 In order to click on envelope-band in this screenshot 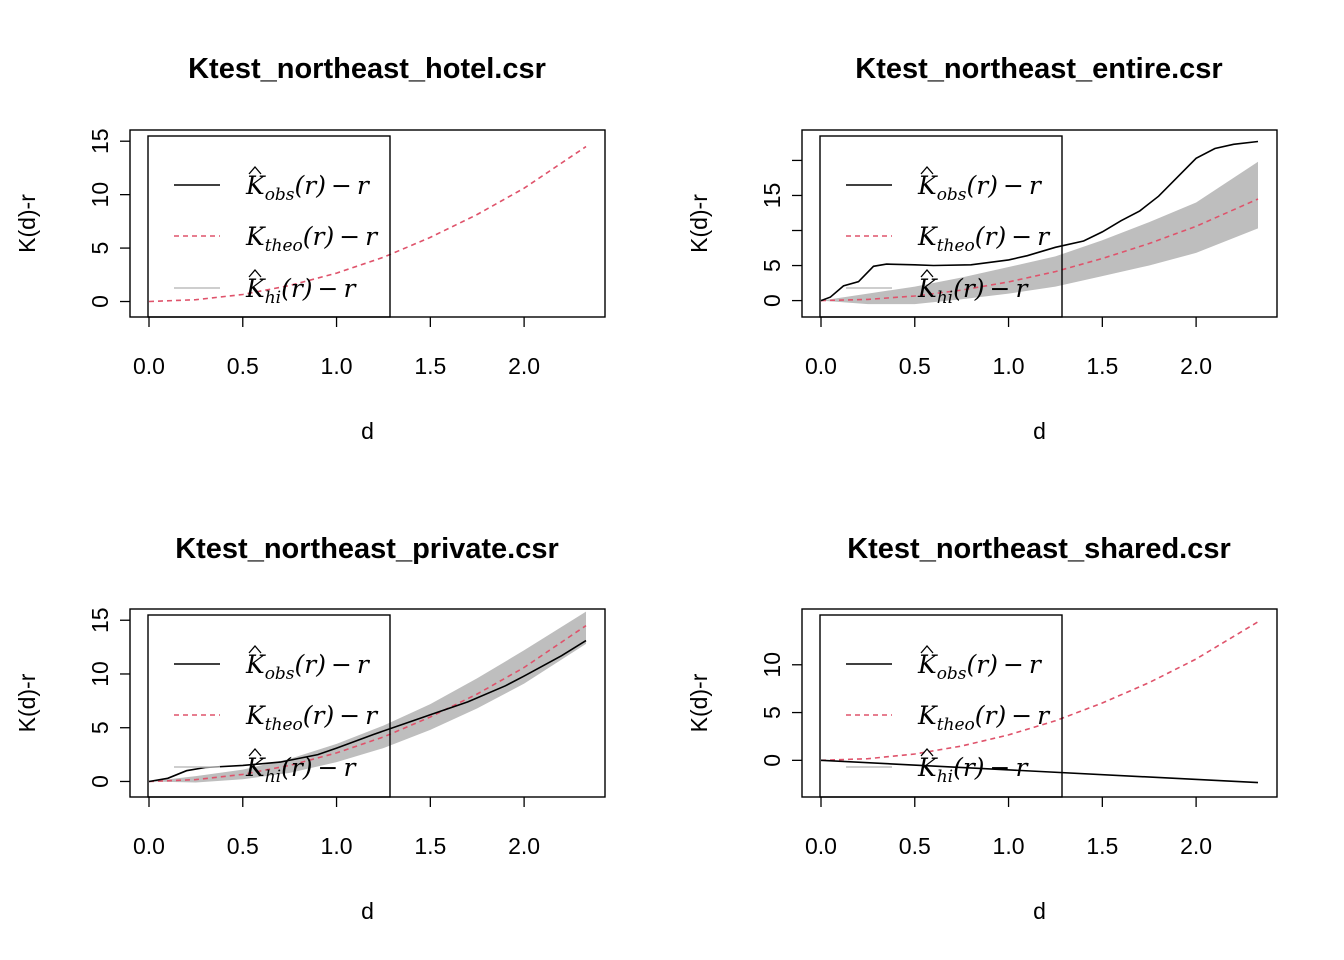, I will do `click(367, 697)`.